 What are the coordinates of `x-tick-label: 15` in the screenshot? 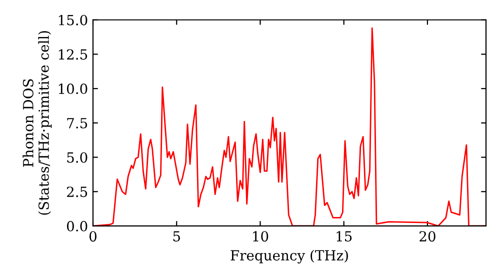 It's located at (344, 236).